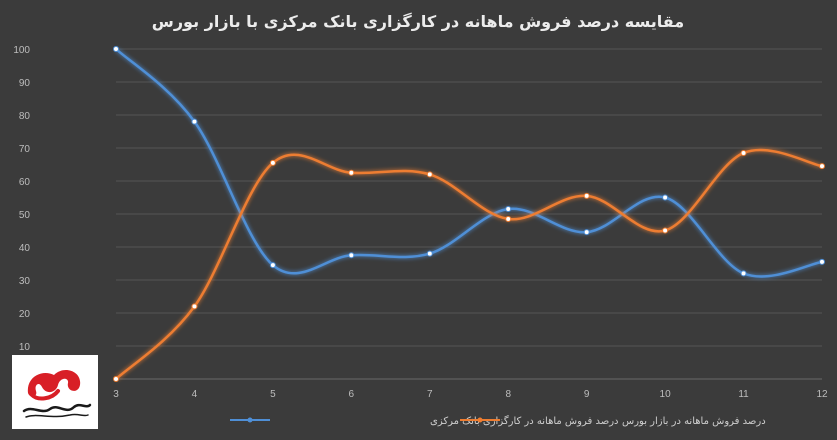 Image resolution: width=837 pixels, height=440 pixels. What do you see at coordinates (25, 83) in the screenshot?
I see `y-tick-label: 90` at bounding box center [25, 83].